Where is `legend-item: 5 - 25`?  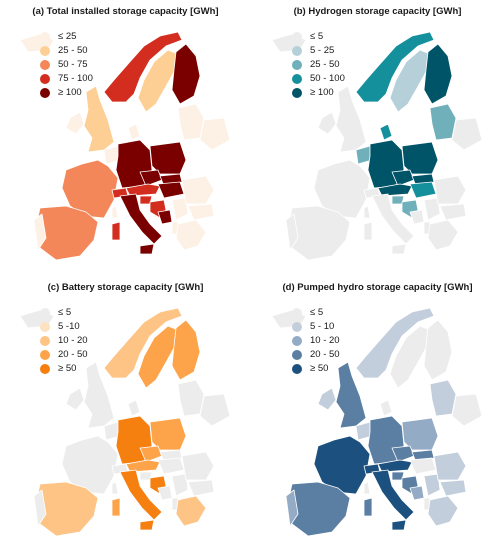 legend-item: 5 - 25 is located at coordinates (318, 50).